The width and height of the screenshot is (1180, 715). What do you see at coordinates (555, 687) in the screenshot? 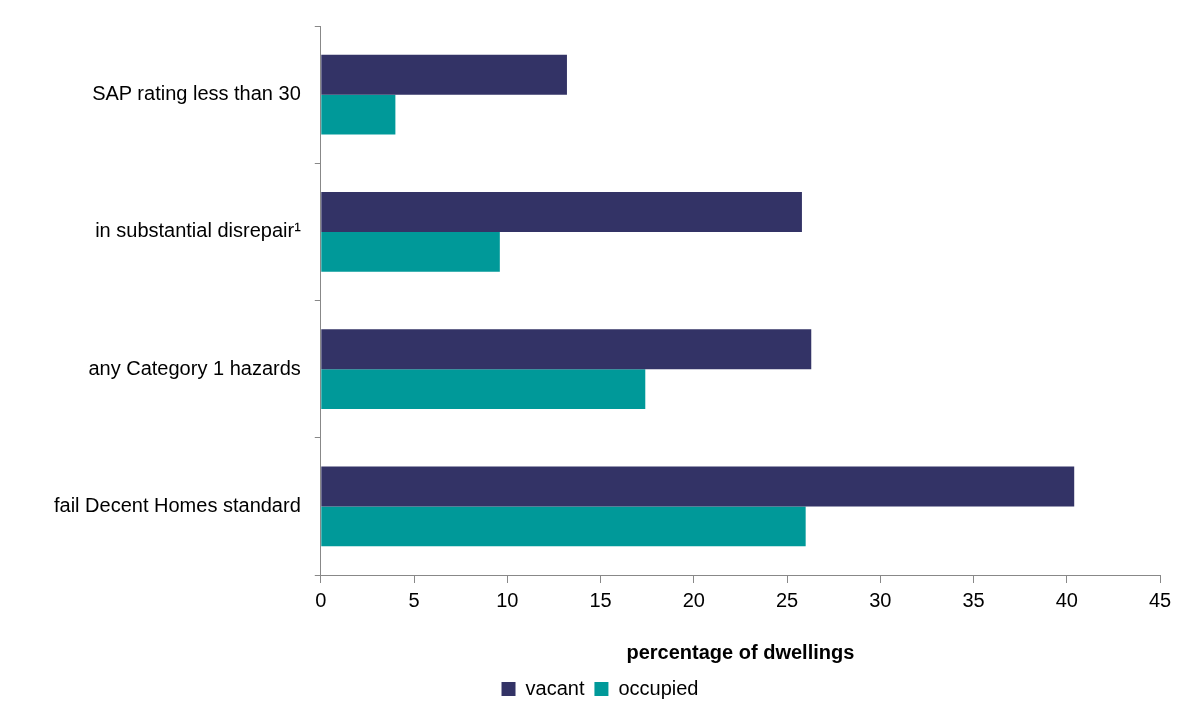
I see `legend-label: vacant` at bounding box center [555, 687].